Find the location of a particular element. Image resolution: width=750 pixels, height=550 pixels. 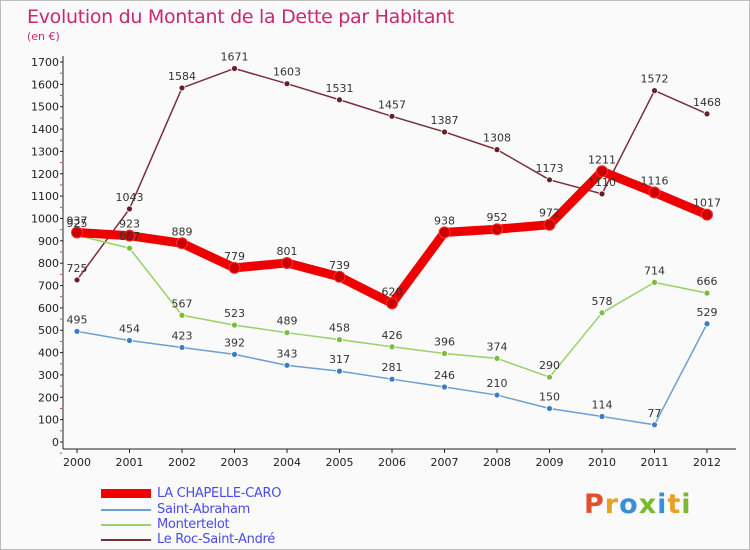

y-tick-label: 1400 is located at coordinates (45, 129).